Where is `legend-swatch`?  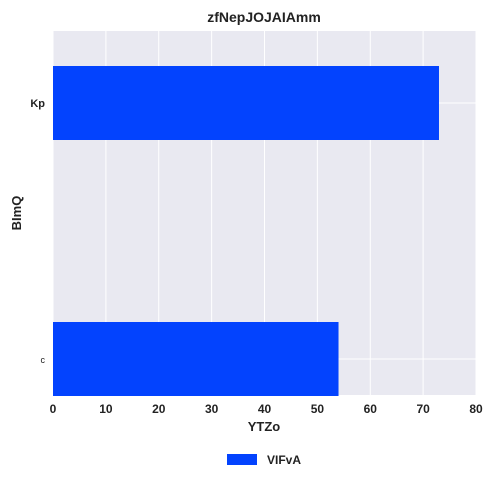 legend-swatch is located at coordinates (242, 459).